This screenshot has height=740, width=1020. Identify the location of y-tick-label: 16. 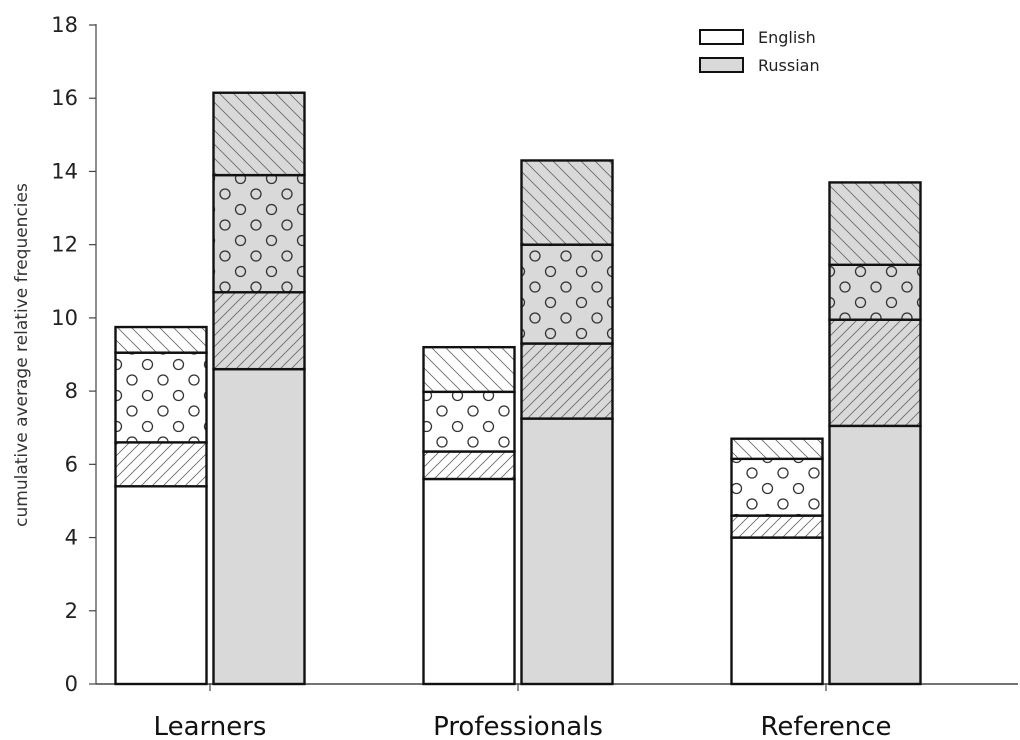
(64, 98).